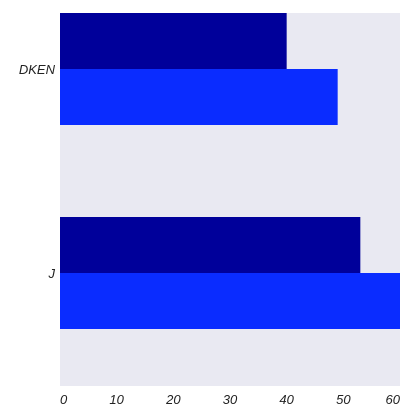 The width and height of the screenshot is (420, 420). I want to click on x-tick-label-60: 60, so click(393, 399).